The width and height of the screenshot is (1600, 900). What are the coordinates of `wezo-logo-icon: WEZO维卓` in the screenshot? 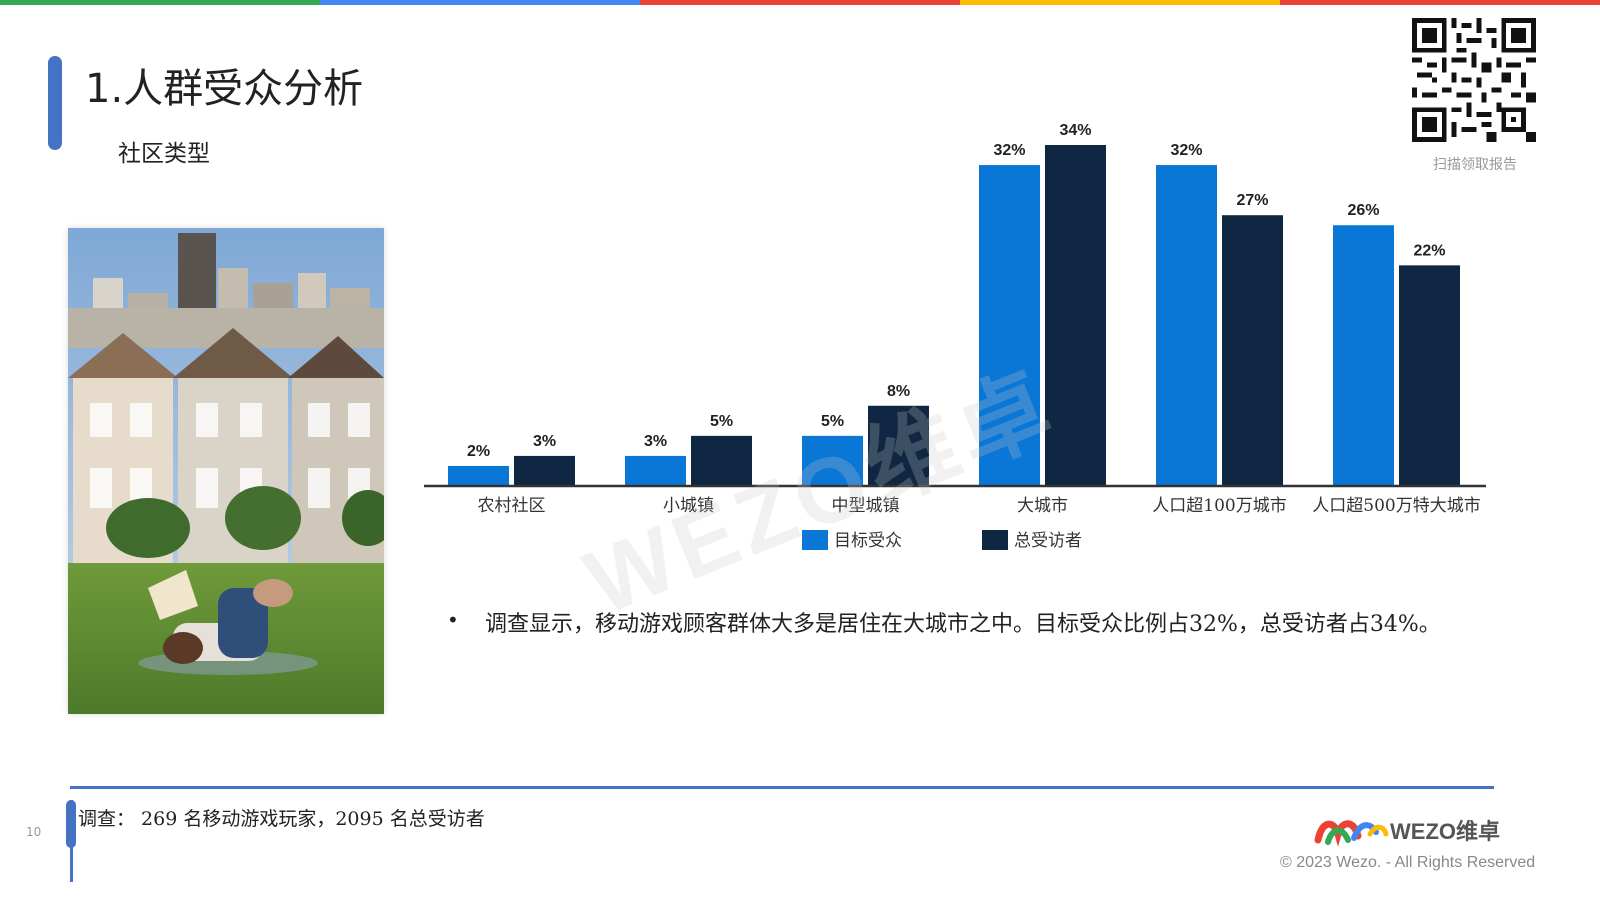 It's located at (1407, 833).